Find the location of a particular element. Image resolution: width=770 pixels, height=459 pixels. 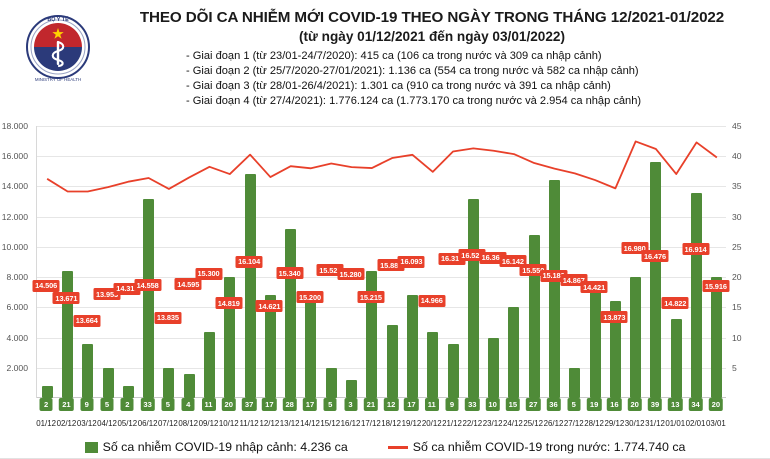

y-axis-right-tick-label: 30 is located at coordinates (737, 216).